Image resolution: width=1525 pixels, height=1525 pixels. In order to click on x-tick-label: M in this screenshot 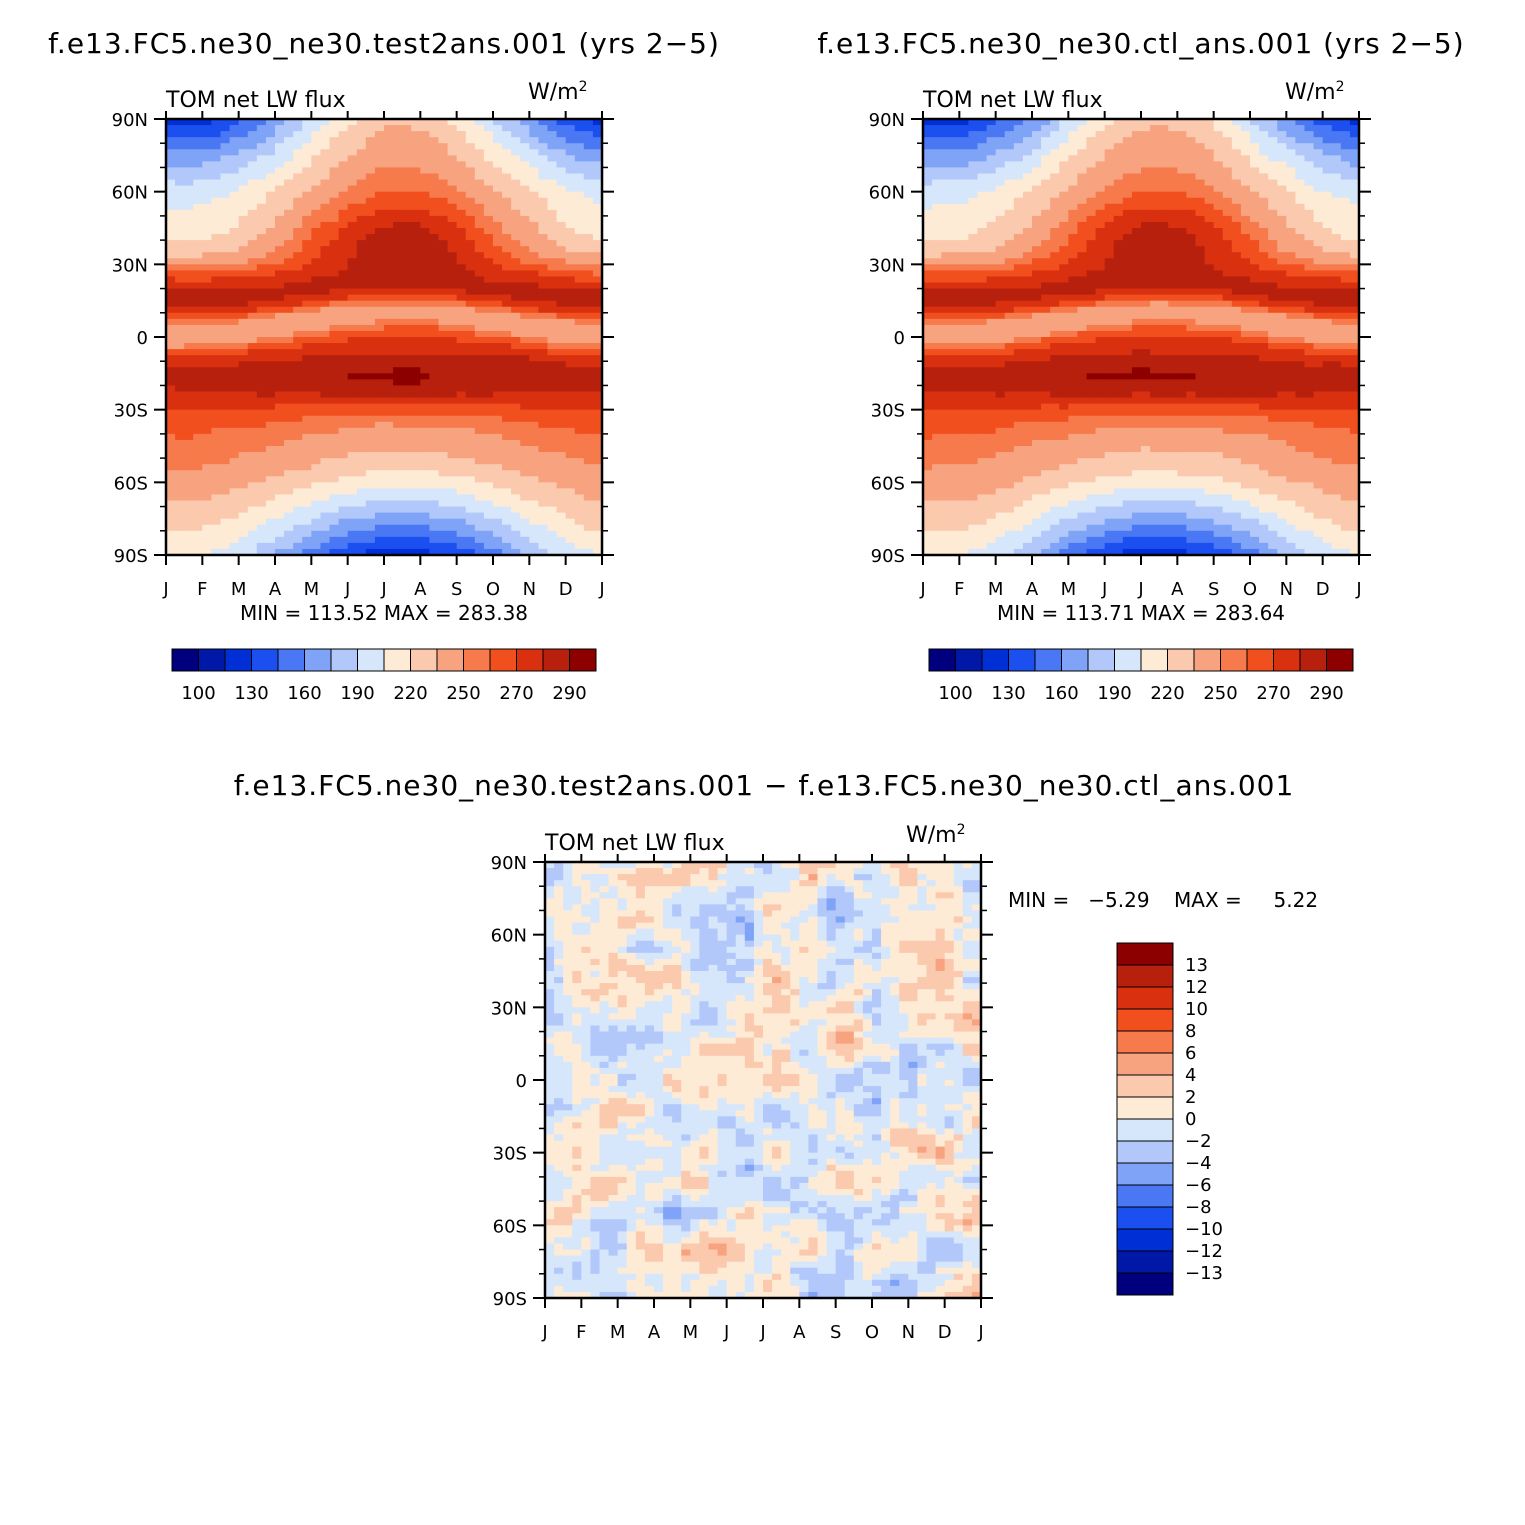, I will do `click(239, 589)`.